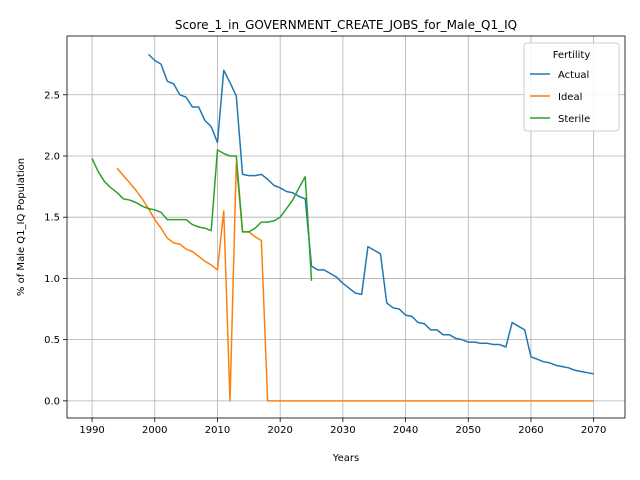 This screenshot has height=480, width=640. Describe the element at coordinates (593, 430) in the screenshot. I see `x-tick-label: 2070` at that location.